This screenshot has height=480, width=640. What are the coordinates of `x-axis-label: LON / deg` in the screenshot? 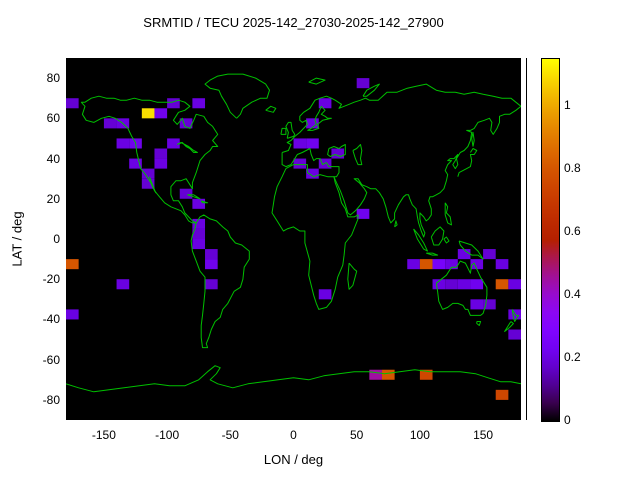 It's located at (293, 459).